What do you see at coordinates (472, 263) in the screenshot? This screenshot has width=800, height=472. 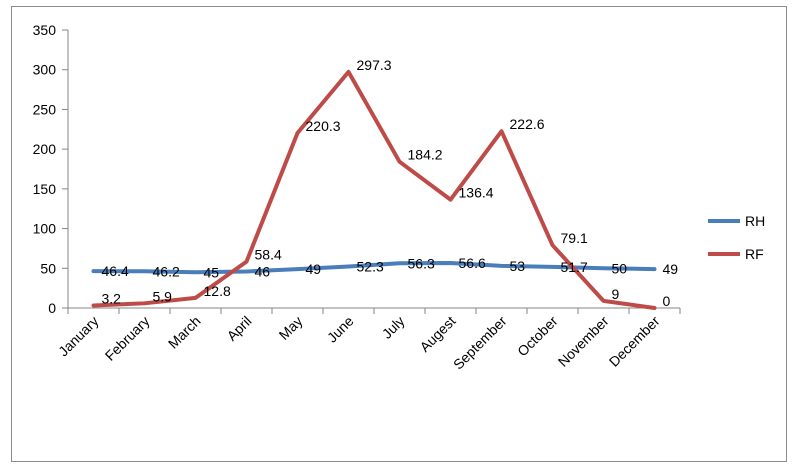 I see `data-label-rh: 56.6` at bounding box center [472, 263].